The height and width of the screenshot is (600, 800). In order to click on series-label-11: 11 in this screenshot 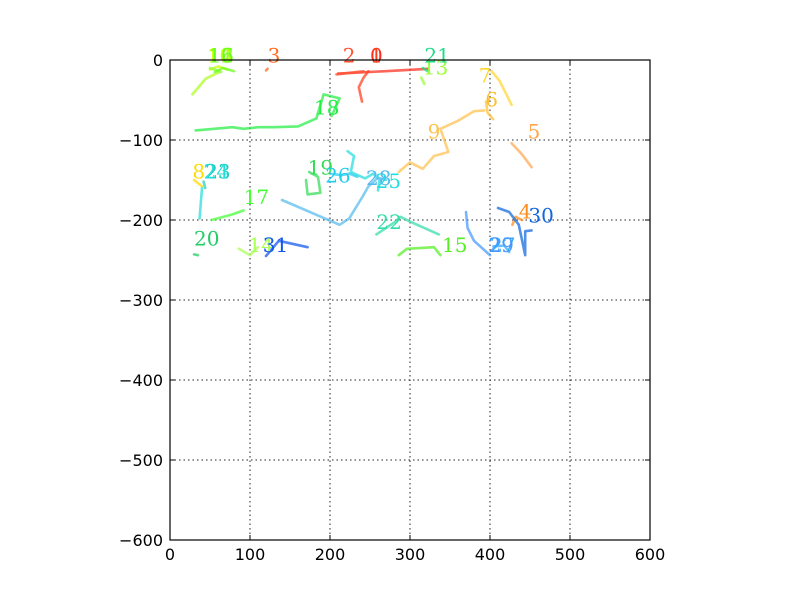, I will do `click(220, 55)`.